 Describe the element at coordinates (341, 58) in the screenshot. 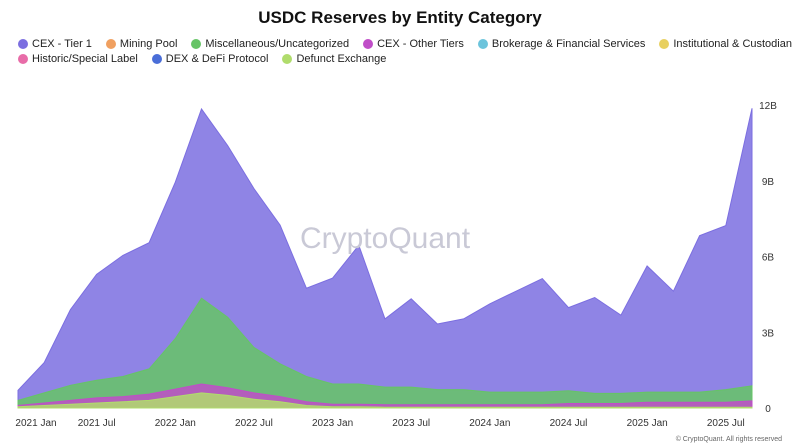

I see `legend-label: Defunct Exchange` at that location.